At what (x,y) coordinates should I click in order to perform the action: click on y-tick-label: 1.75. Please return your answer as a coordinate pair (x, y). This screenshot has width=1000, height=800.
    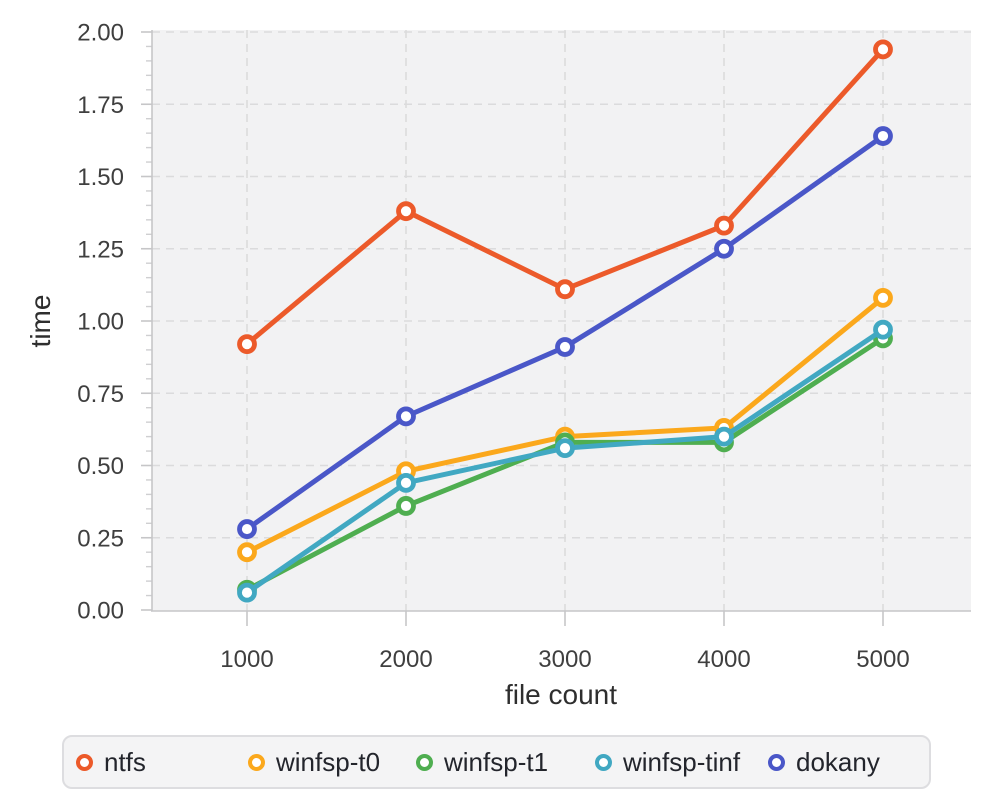
    Looking at the image, I should click on (100, 105).